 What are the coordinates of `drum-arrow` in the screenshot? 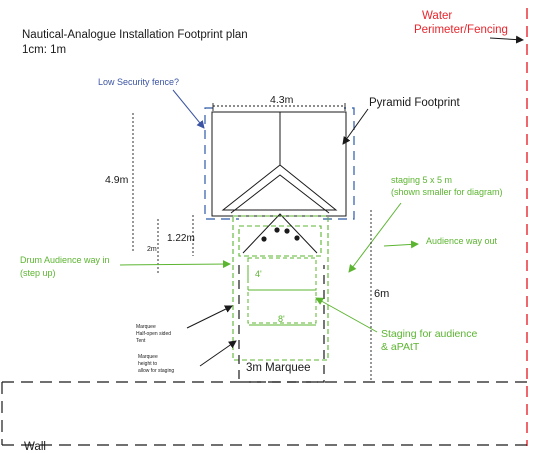 It's located at (175, 264).